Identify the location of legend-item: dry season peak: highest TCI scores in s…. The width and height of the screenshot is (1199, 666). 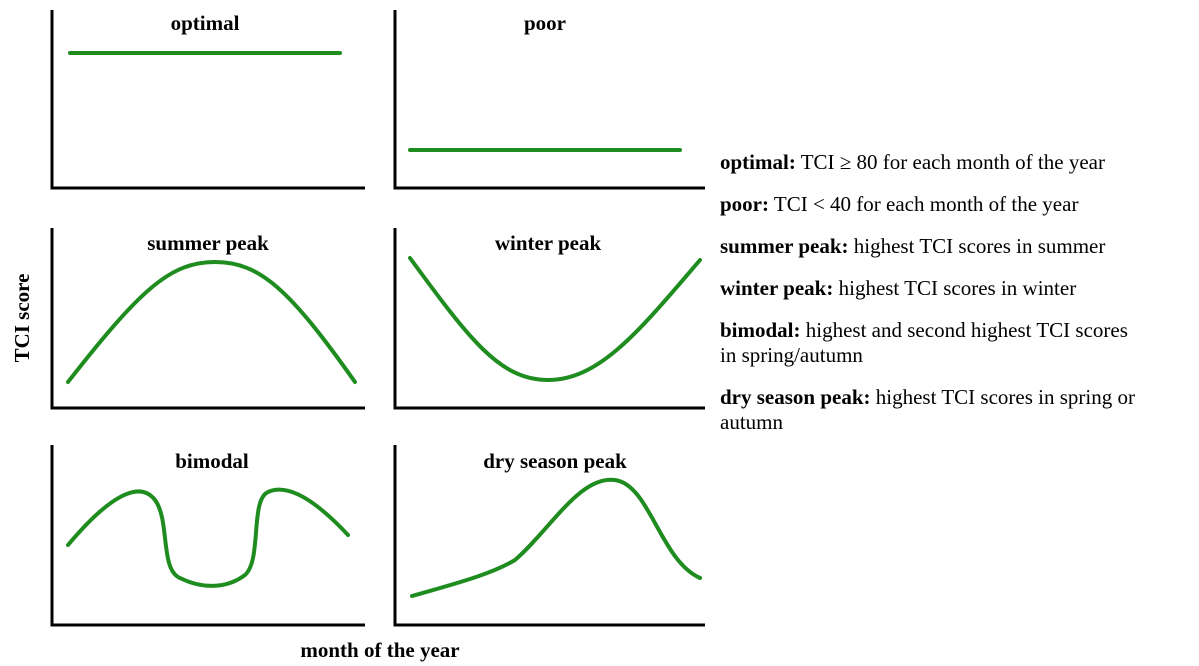
(930, 410).